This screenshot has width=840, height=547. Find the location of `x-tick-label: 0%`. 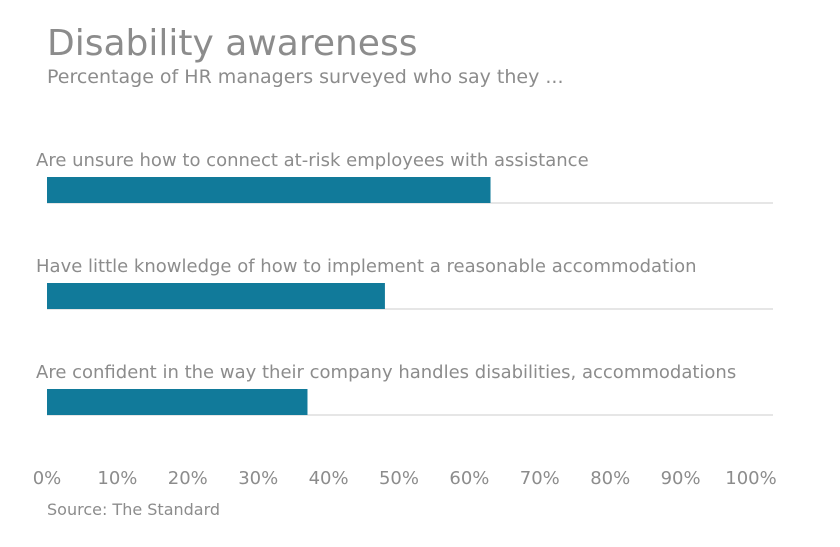

x-tick-label: 0% is located at coordinates (47, 478).